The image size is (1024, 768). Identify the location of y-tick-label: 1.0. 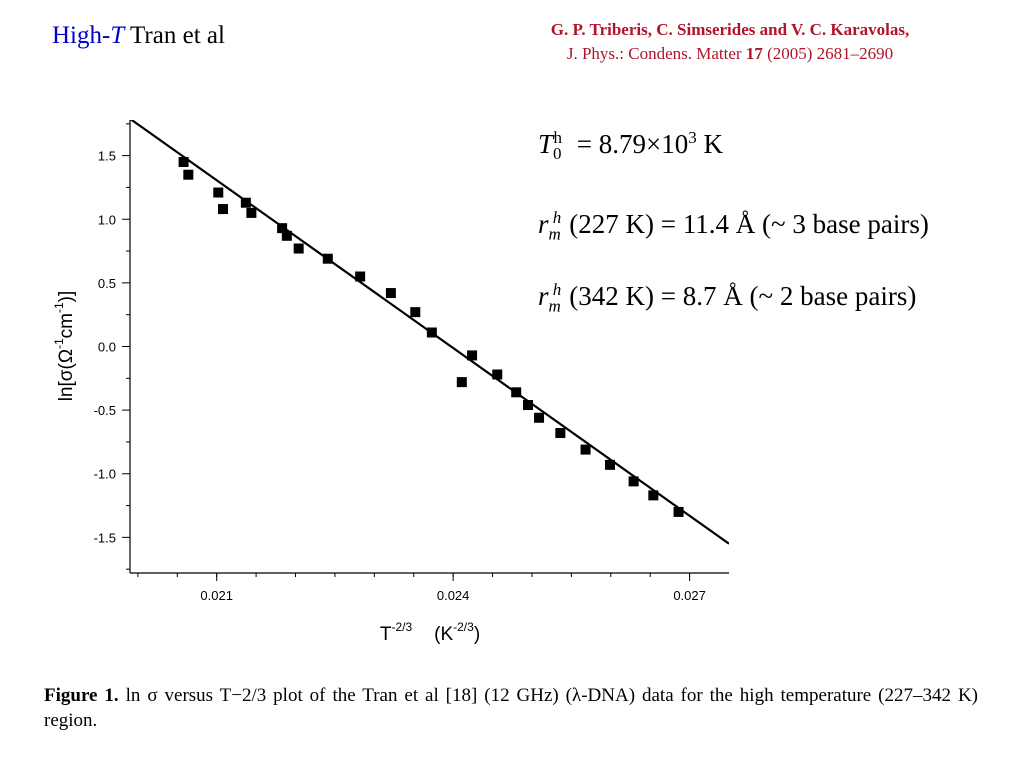
(107, 219).